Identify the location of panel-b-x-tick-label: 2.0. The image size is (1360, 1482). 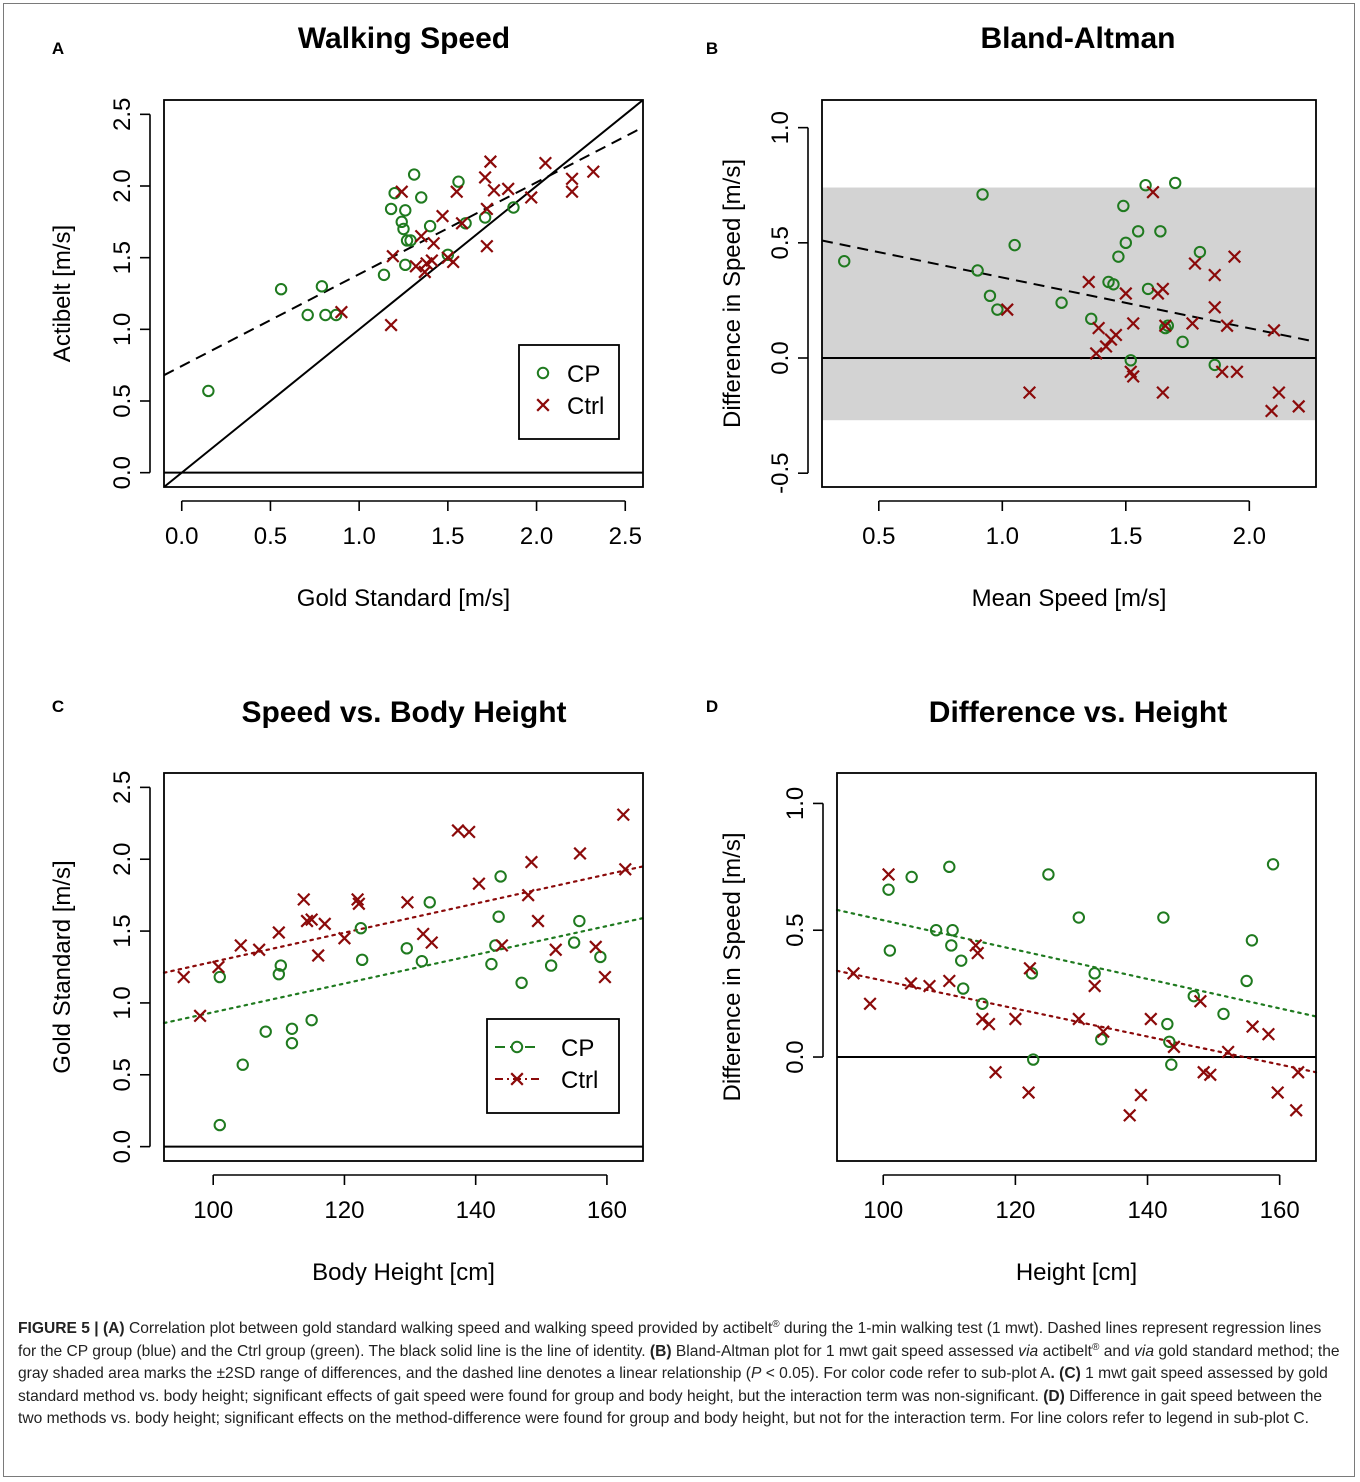
(1249, 536).